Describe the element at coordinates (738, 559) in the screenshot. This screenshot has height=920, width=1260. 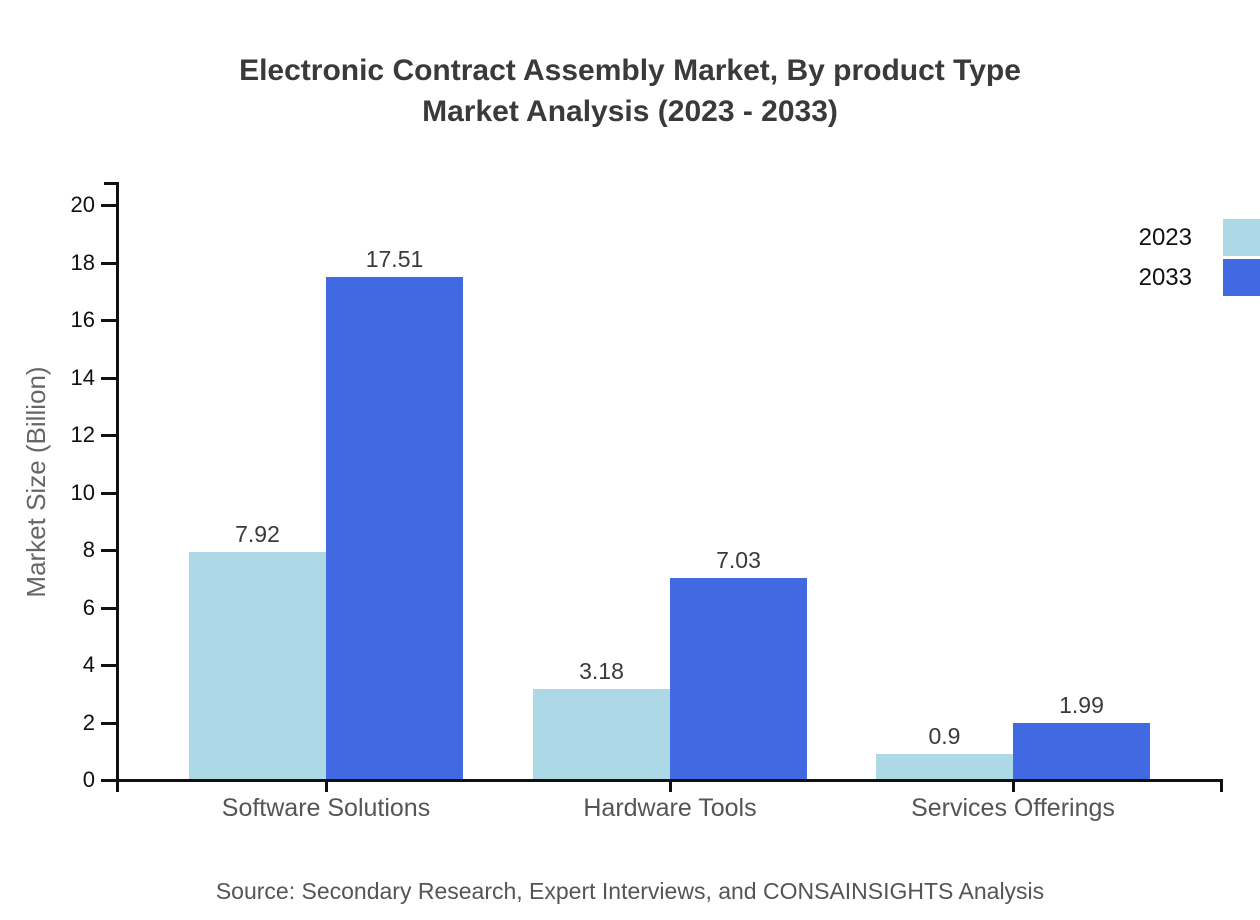
I see `value-label-2033-hardware-tools: 7.03` at that location.